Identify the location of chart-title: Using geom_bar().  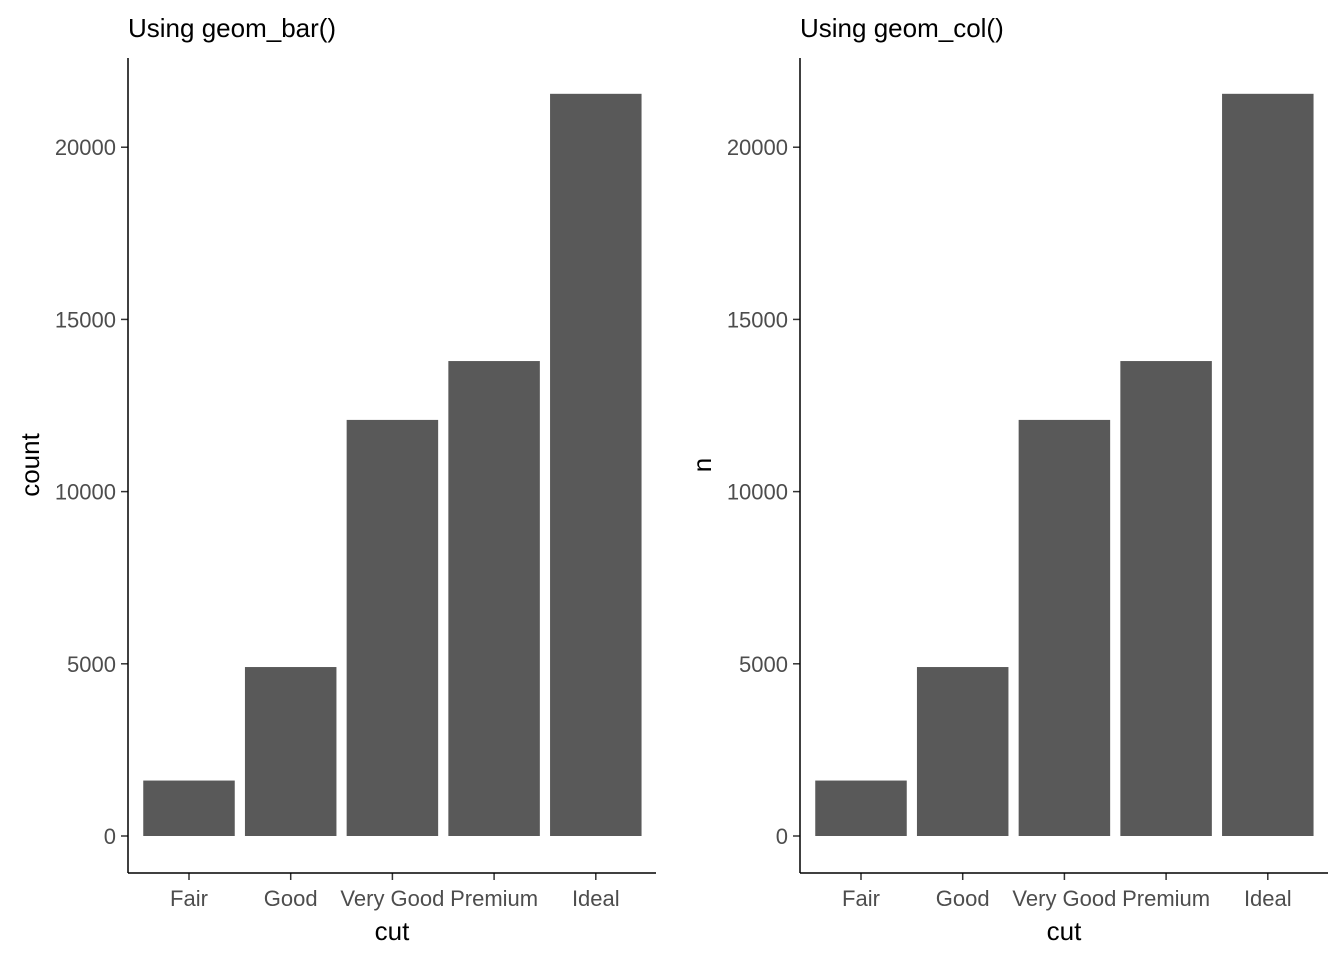
(232, 28).